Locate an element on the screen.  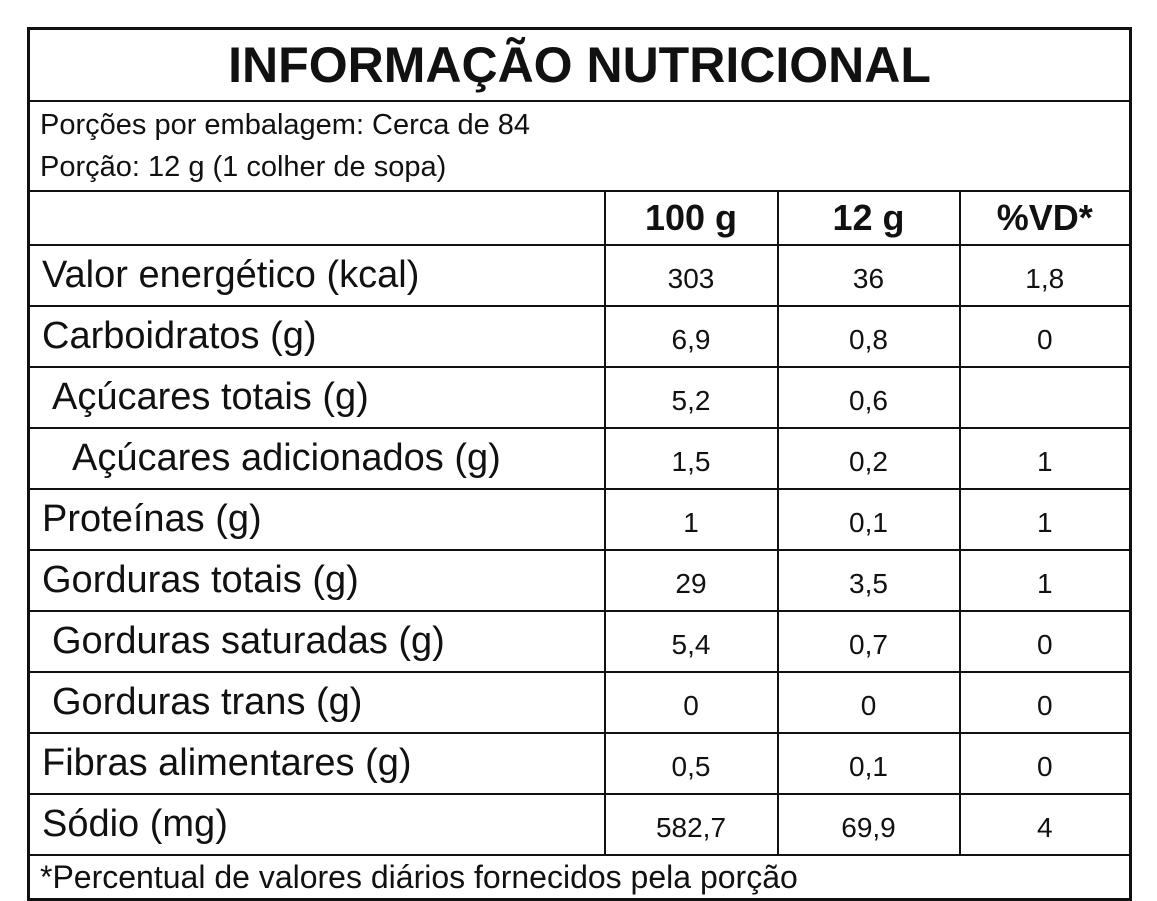
nutrient-row: Gorduras trans (g) 0 0 0 is located at coordinates (579, 702).